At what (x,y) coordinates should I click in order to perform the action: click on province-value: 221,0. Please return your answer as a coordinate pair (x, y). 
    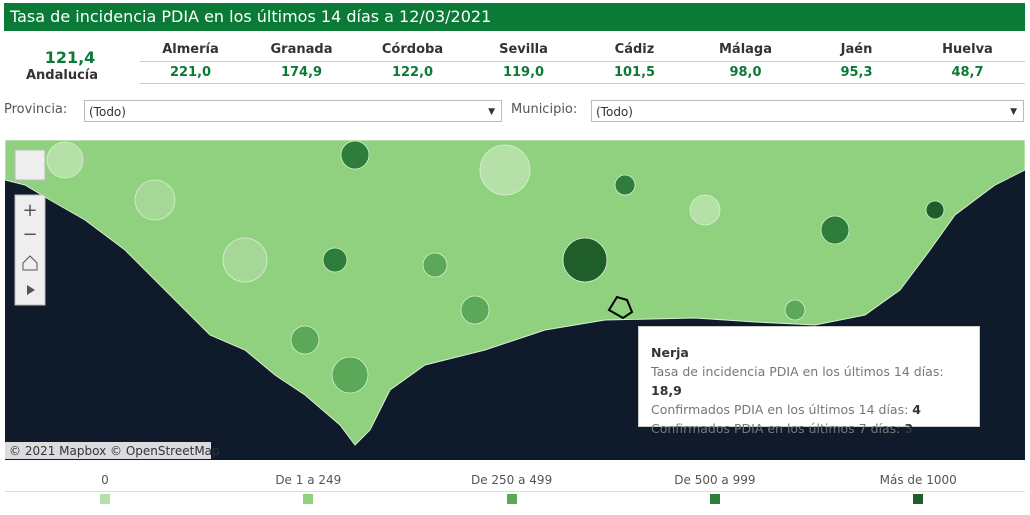
    Looking at the image, I should click on (190, 72).